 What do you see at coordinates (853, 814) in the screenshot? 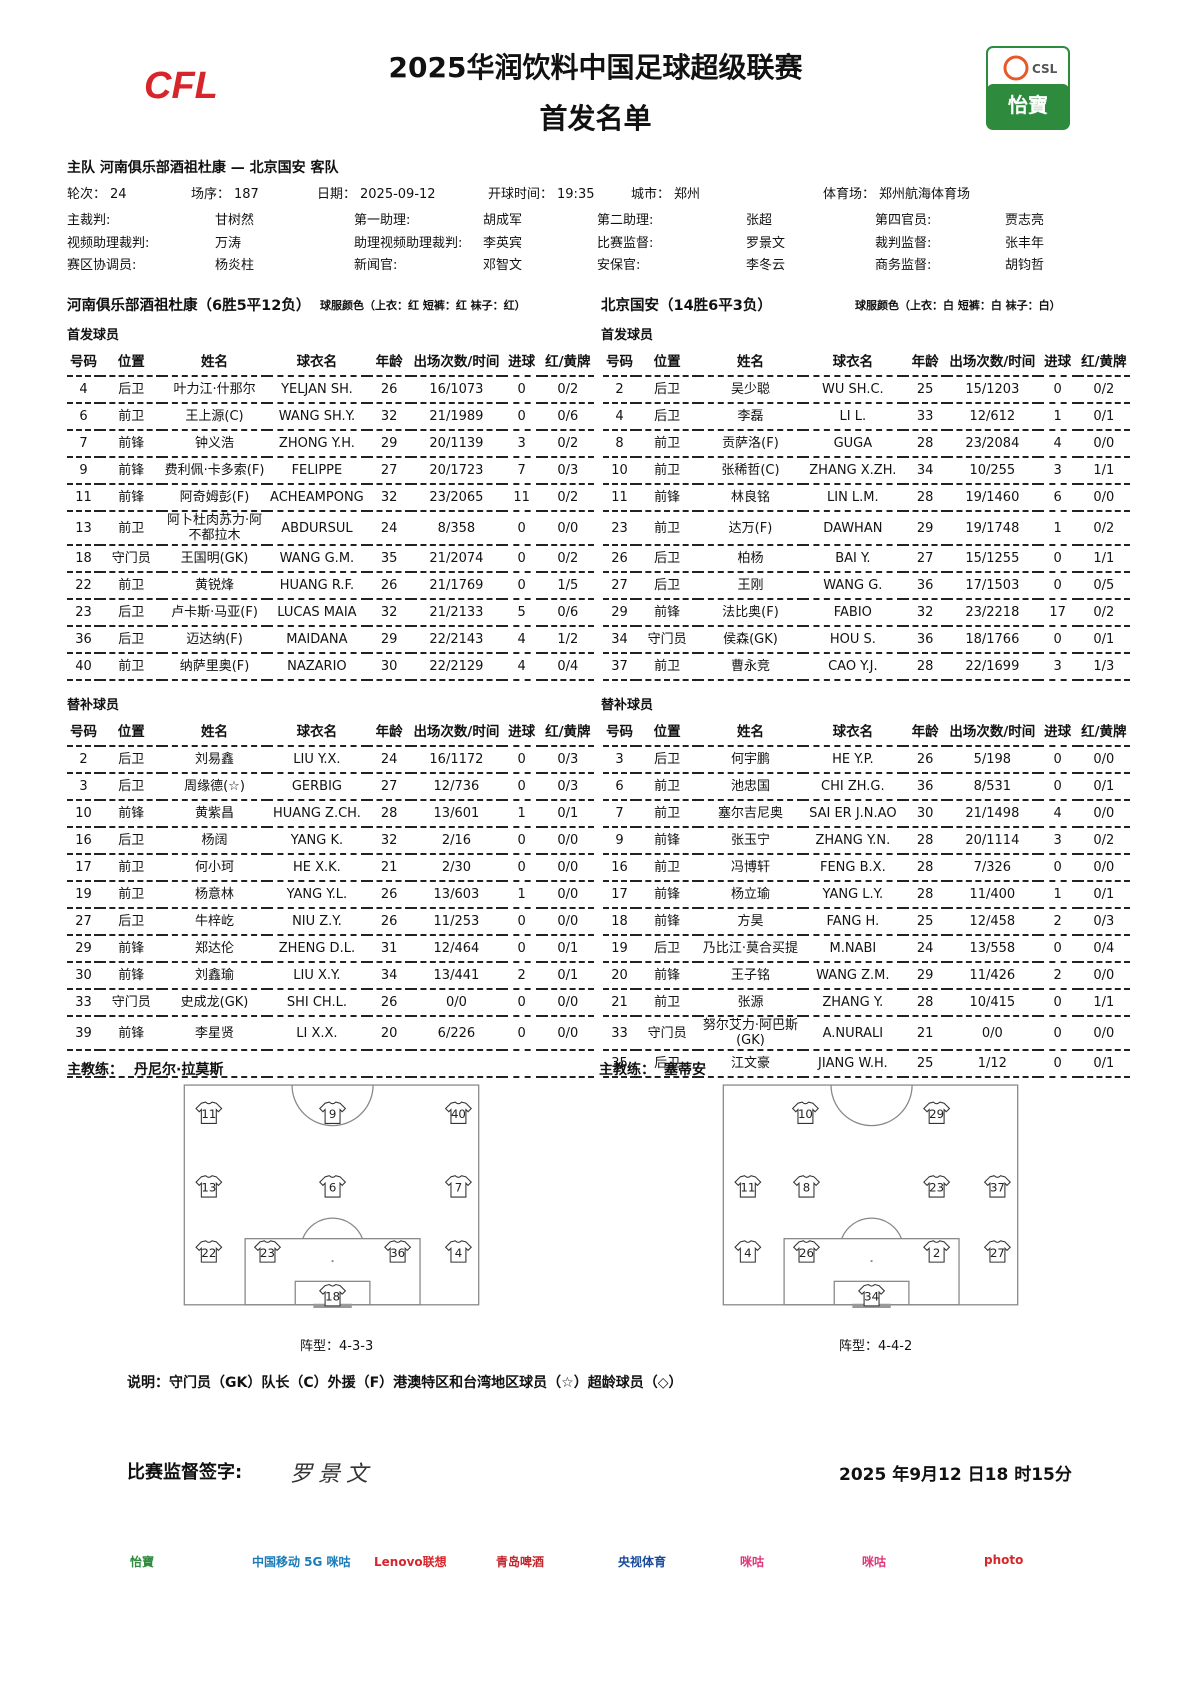
I see `player-cell: SAI ER J.N.AO` at bounding box center [853, 814].